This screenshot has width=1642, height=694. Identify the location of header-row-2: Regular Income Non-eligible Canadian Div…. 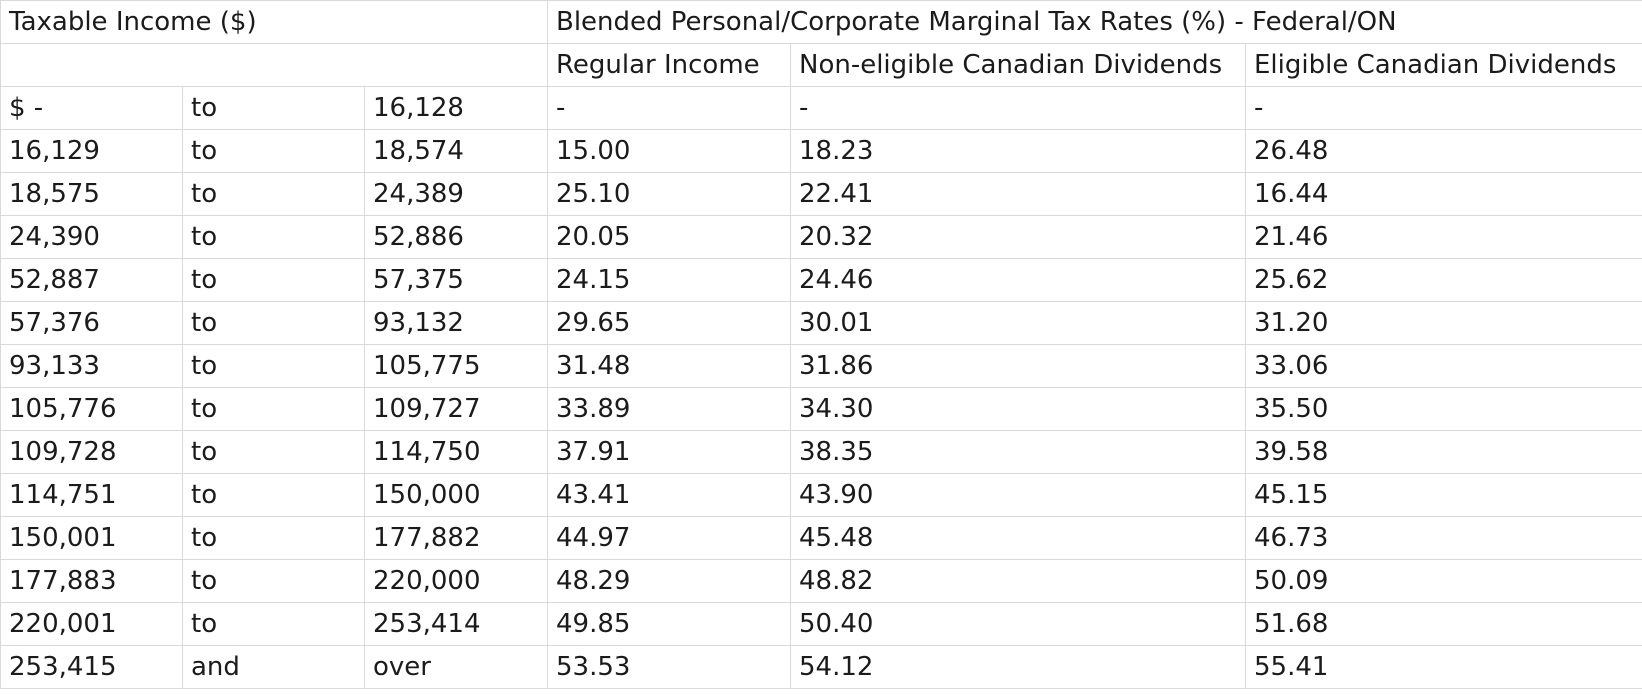
(821, 65).